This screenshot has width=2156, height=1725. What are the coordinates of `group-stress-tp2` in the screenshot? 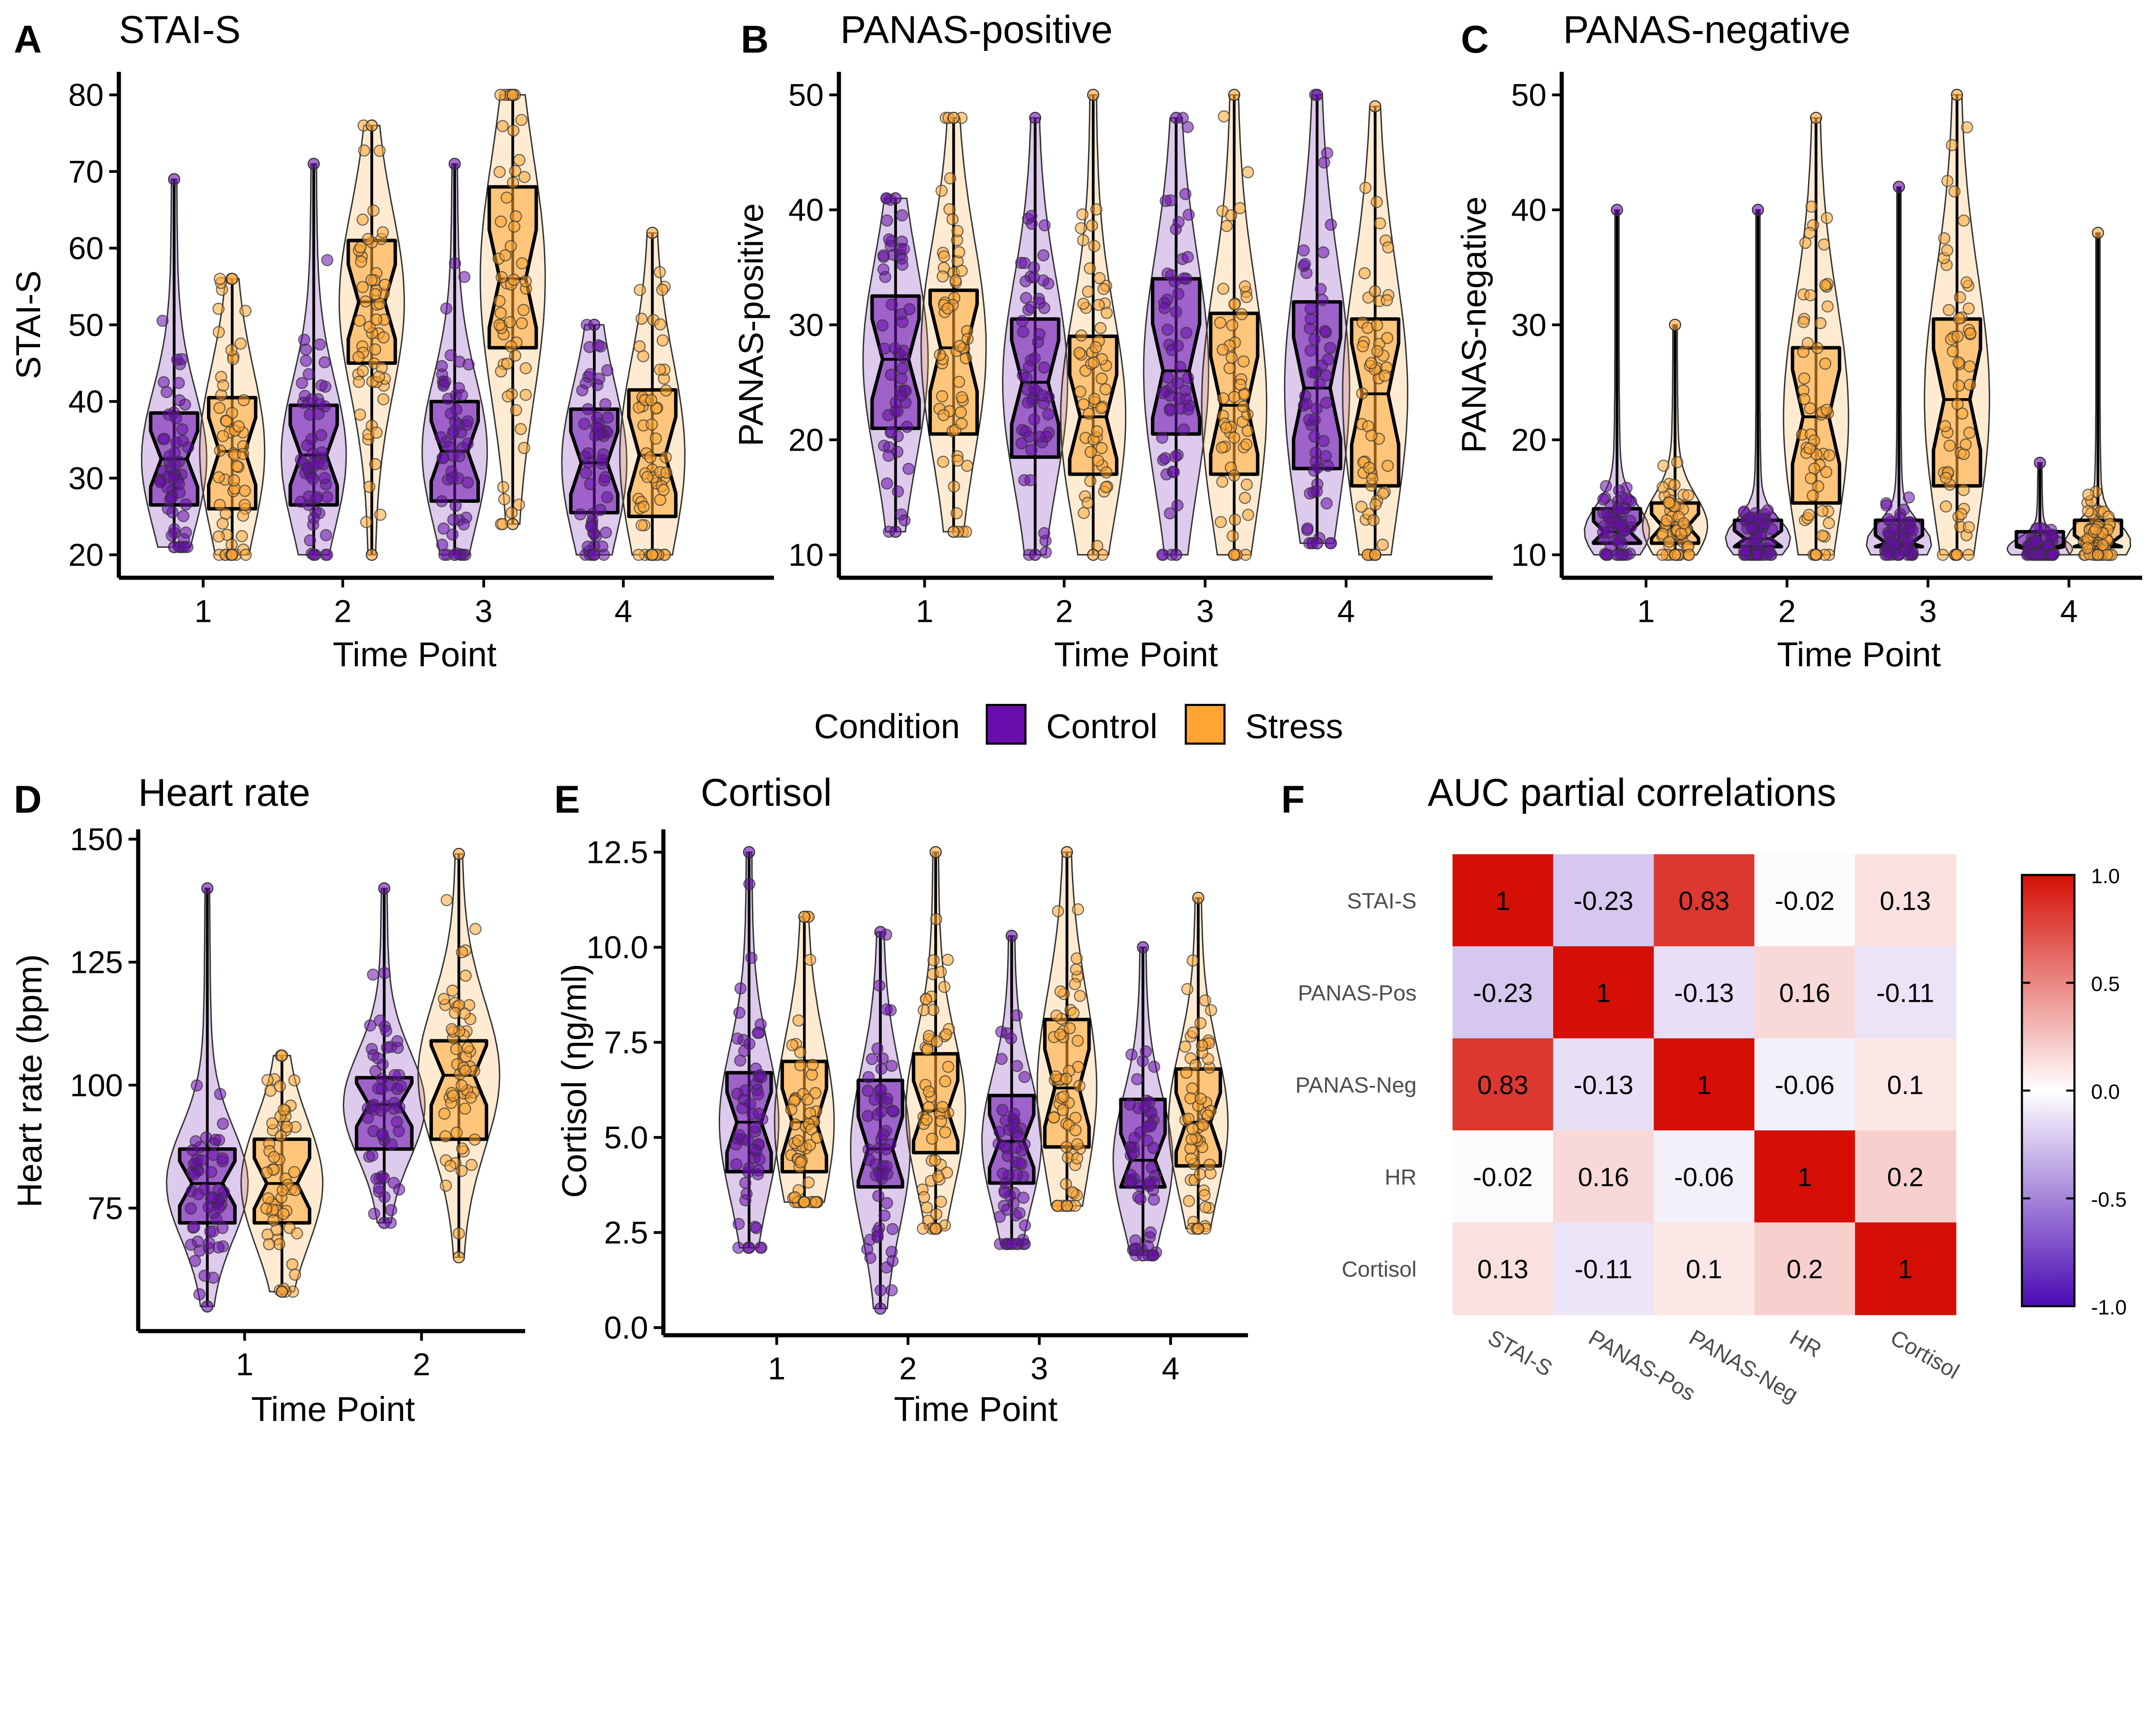 It's located at (1816, 336).